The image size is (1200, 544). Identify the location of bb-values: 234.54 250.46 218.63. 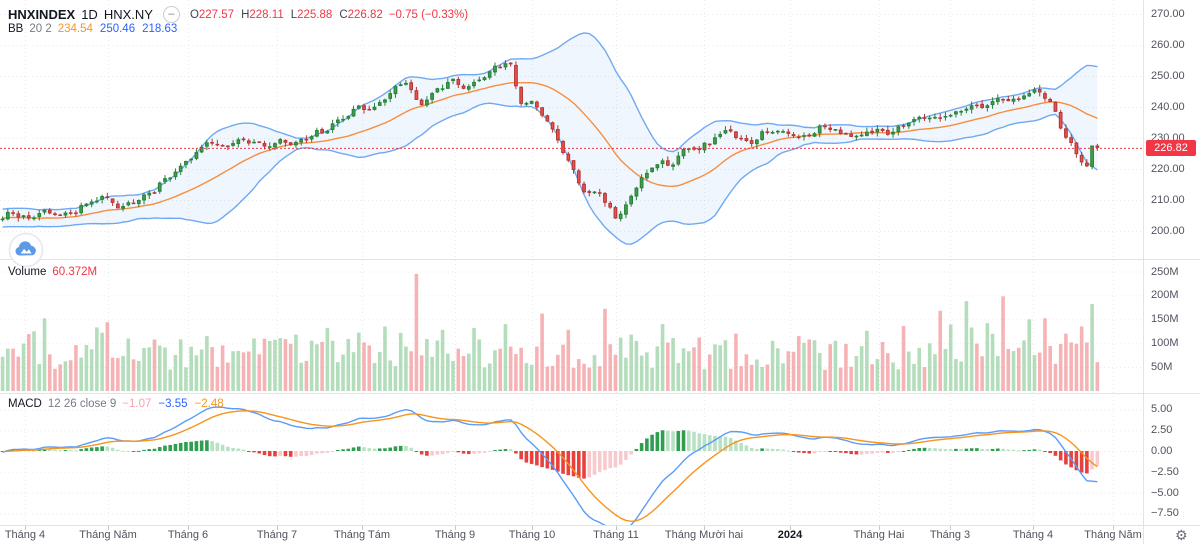
(118, 29).